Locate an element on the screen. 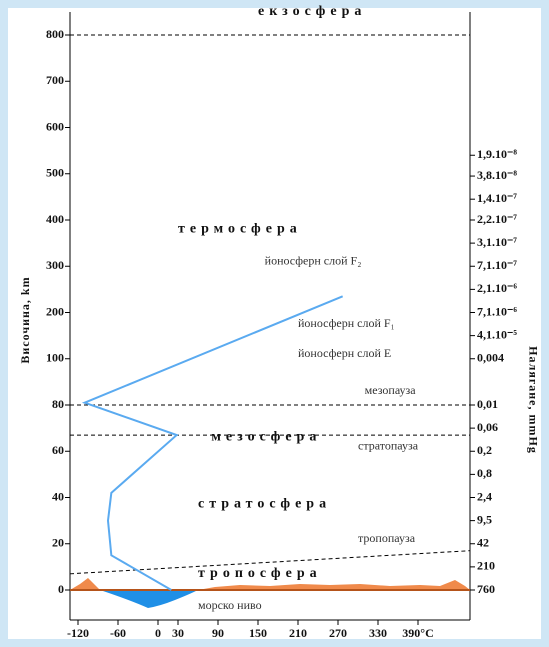 The image size is (549, 647). y-tick-label: 500 is located at coordinates (55, 173).